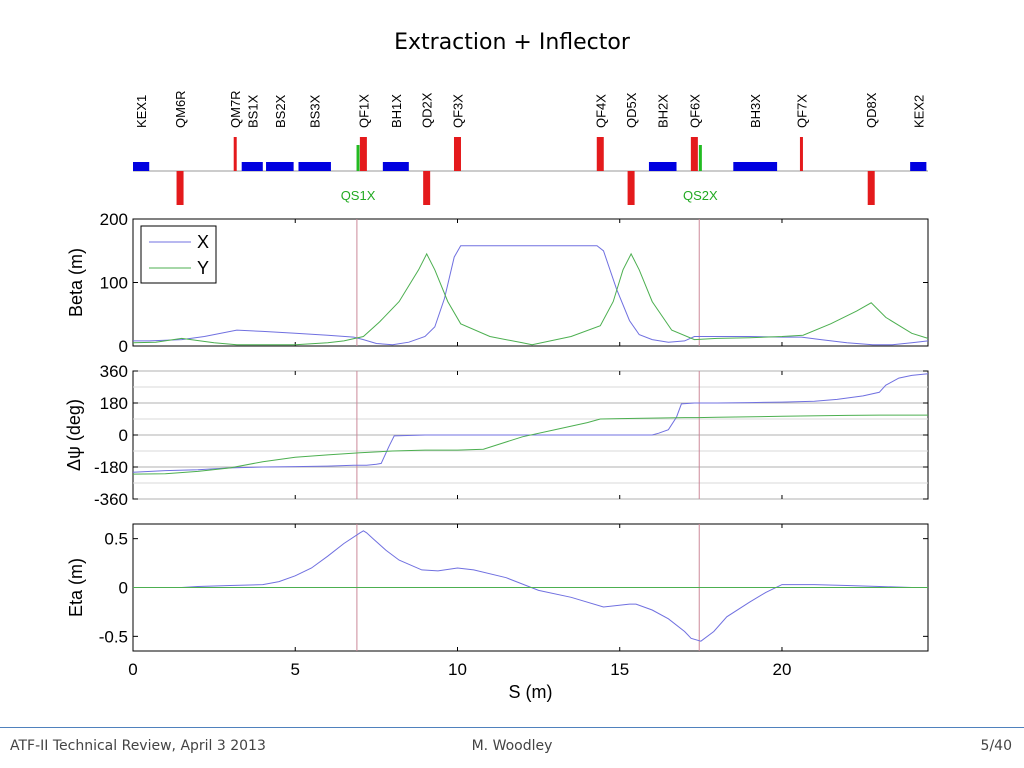 The image size is (1024, 768). Describe the element at coordinates (427, 188) in the screenshot. I see `lattice-element-qd2x` at that location.